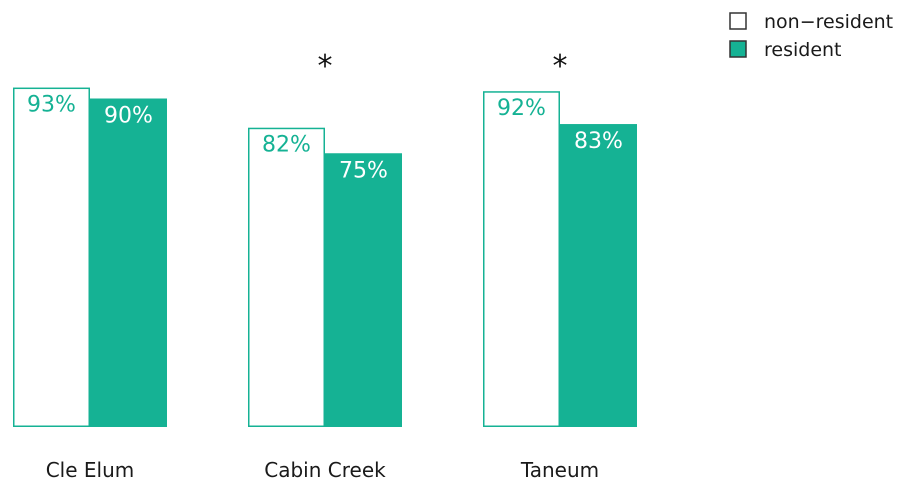 This screenshot has height=480, width=903. Describe the element at coordinates (521, 108) in the screenshot. I see `data-label-taneum-non-resident: 92%` at that location.